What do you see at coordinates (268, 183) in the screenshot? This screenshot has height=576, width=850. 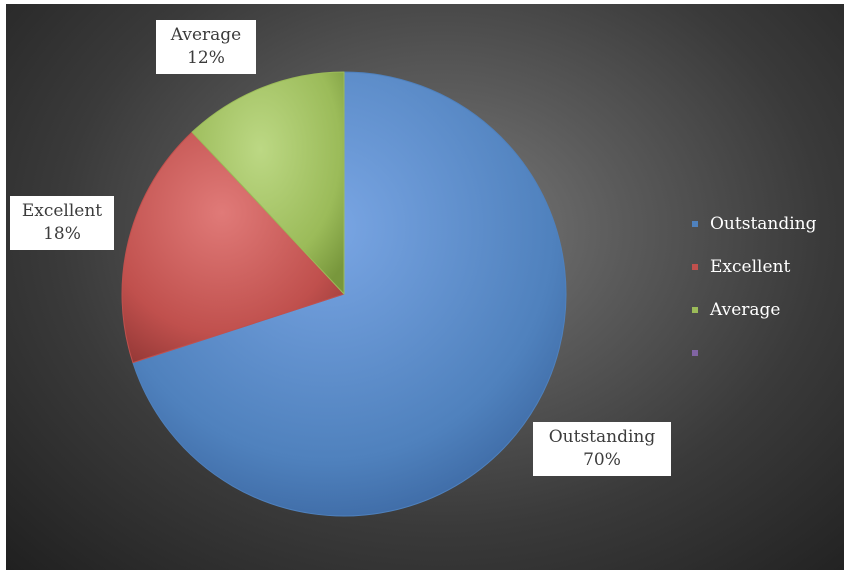 I see `pie-slice-average` at bounding box center [268, 183].